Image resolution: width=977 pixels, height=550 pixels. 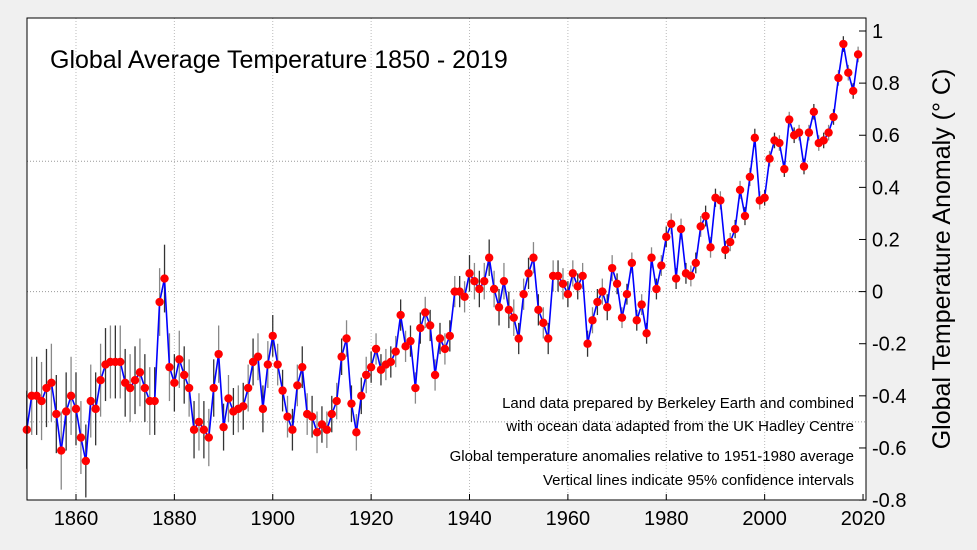 What do you see at coordinates (469, 519) in the screenshot?
I see `x-tick-label: 1940` at bounding box center [469, 519].